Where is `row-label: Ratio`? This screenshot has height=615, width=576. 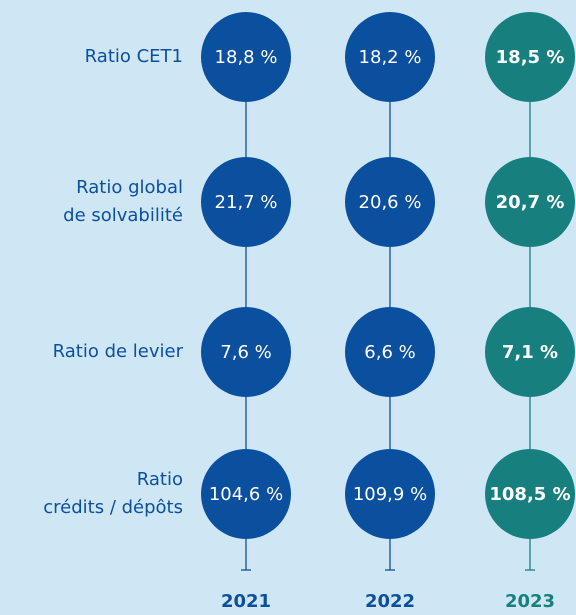 row-label: Ratio is located at coordinates (160, 479).